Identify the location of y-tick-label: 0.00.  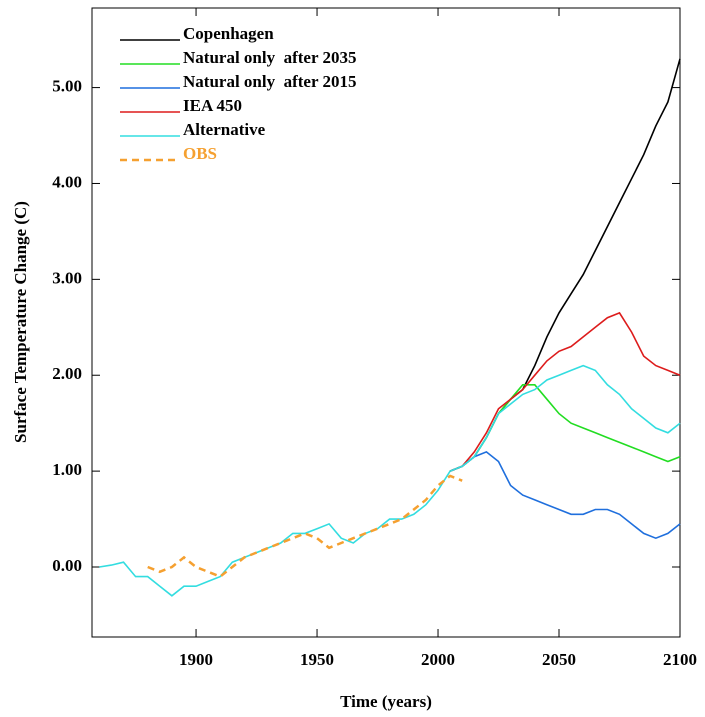
(67, 565).